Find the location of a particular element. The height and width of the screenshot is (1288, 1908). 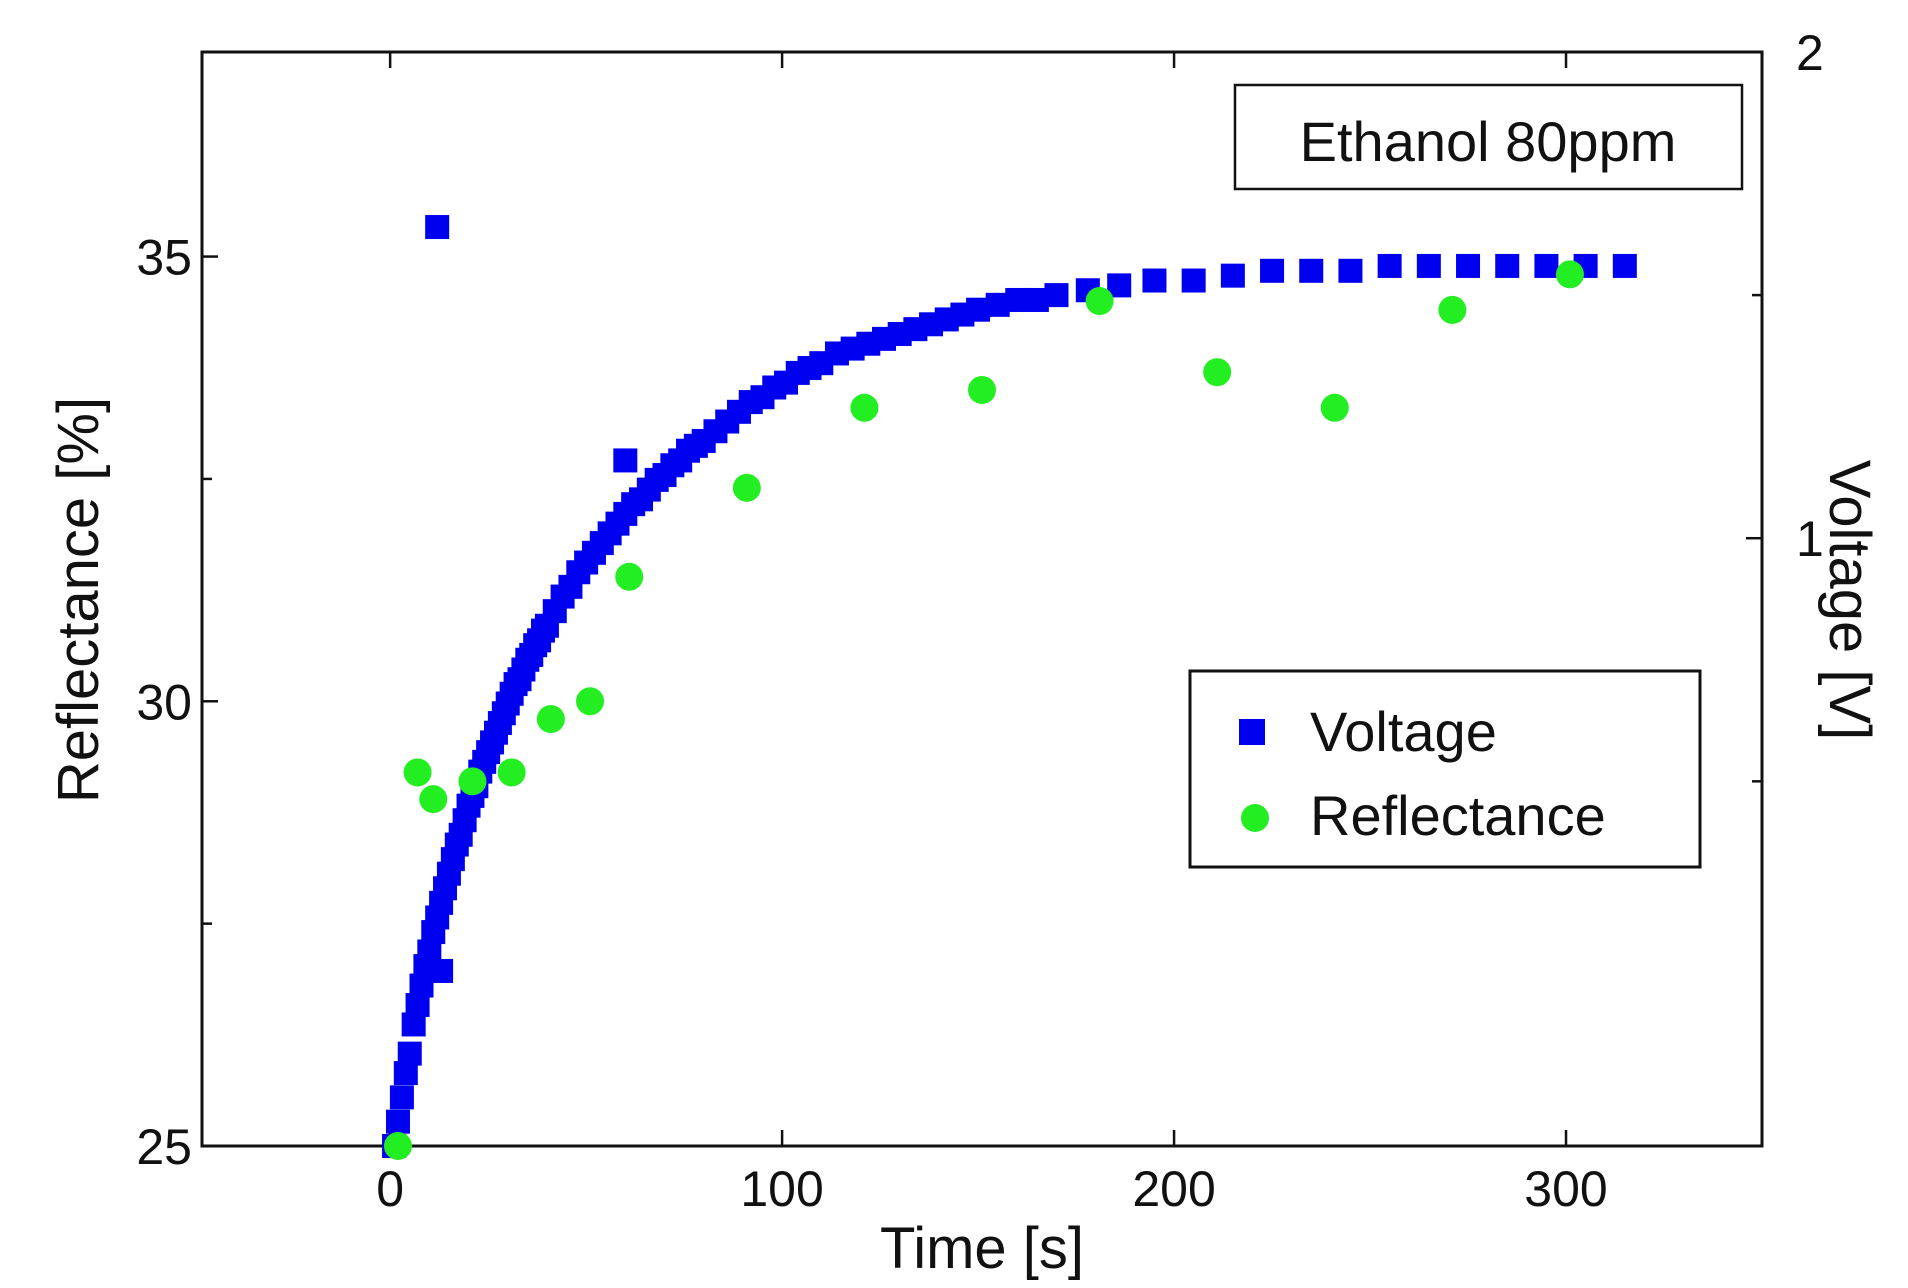

legend-reflectance-marker is located at coordinates (1255, 818).